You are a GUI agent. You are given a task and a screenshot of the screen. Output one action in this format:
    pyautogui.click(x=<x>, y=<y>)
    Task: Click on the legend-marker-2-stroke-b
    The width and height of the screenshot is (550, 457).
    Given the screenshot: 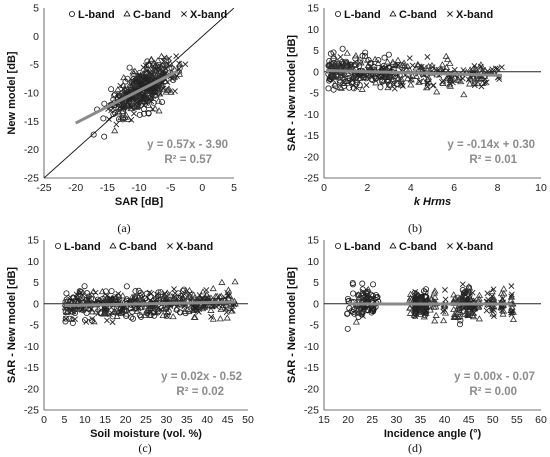 What is the action you would take?
    pyautogui.click(x=450, y=14)
    